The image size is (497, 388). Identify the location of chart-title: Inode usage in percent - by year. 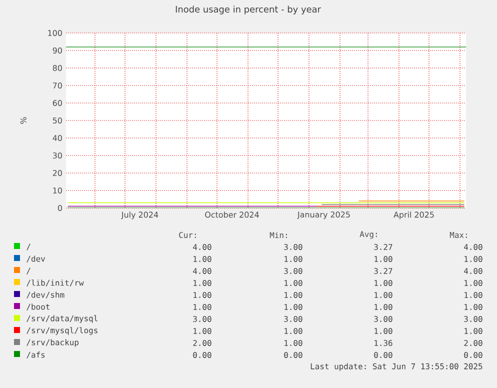
(248, 10).